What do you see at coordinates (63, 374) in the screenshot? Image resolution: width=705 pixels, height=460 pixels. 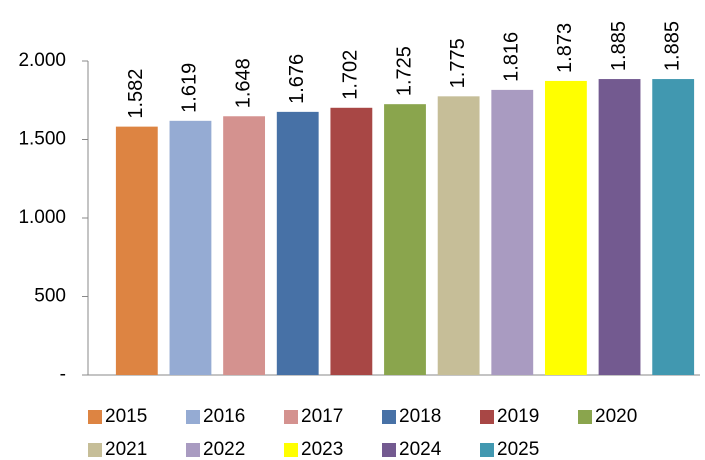 I see `y-tick-label: -` at bounding box center [63, 374].